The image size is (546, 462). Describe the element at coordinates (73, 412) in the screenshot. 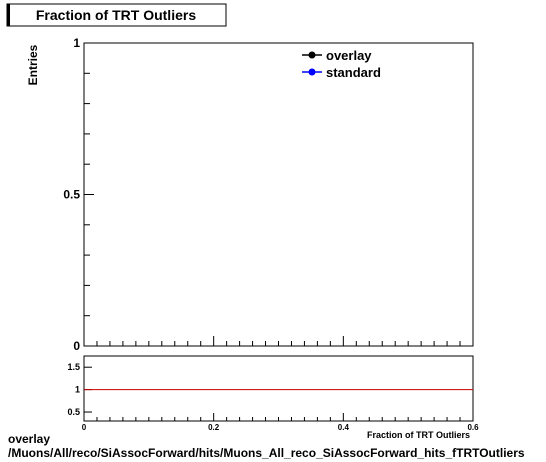

I see `ratio-y-tick-label: 0.5` at that location.